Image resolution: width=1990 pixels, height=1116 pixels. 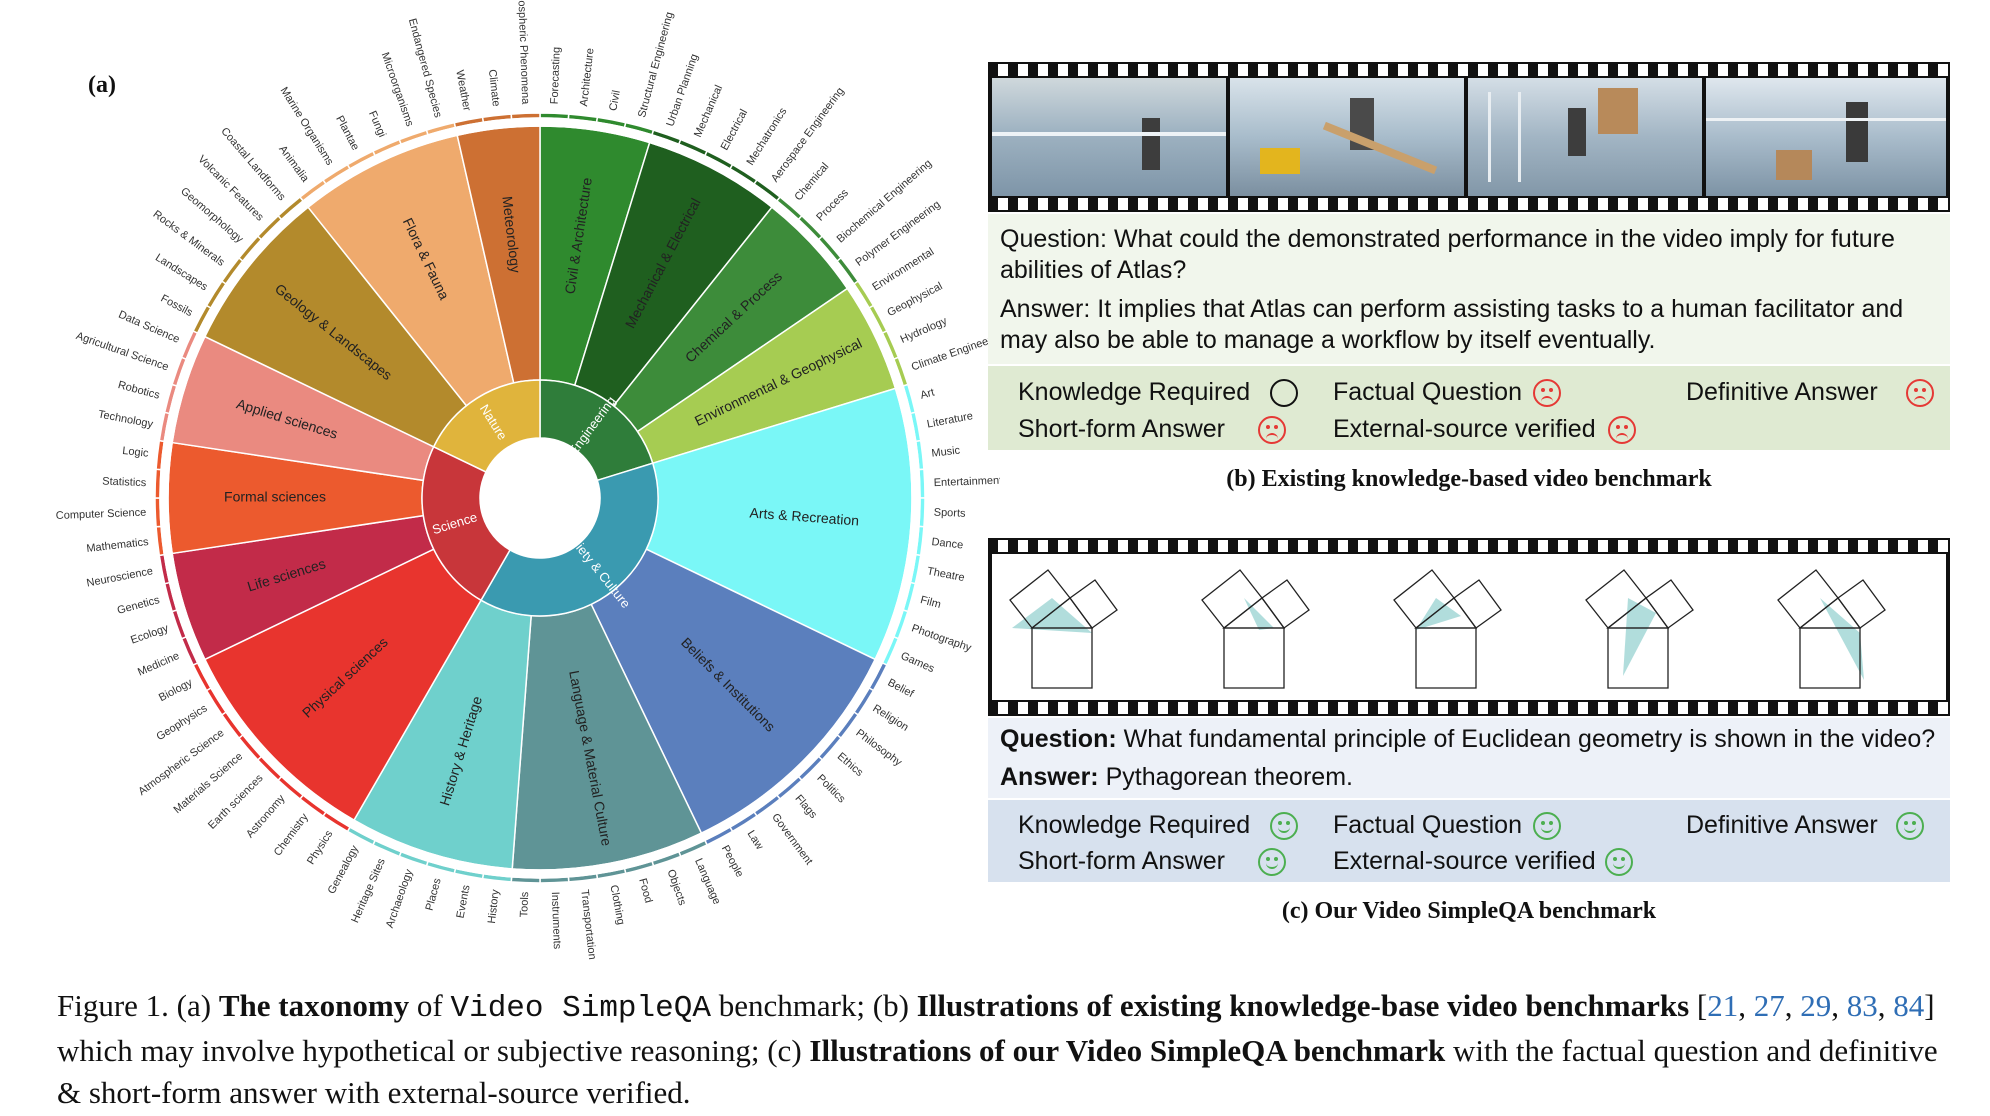 I want to click on citation-link: 21, so click(x=1723, y=1005).